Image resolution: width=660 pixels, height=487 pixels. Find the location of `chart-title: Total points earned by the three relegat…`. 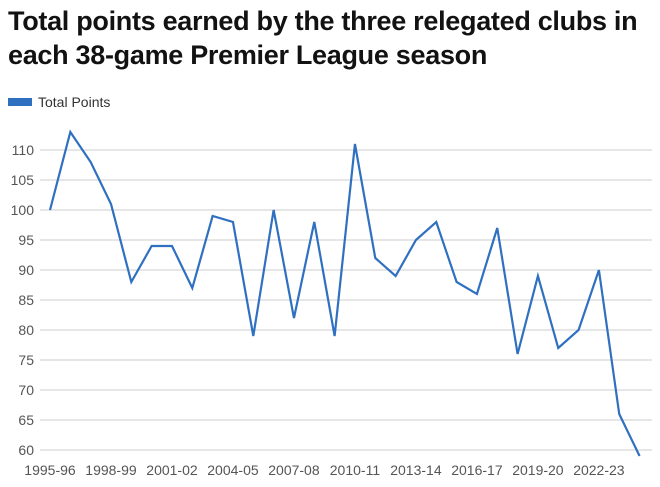

chart-title: Total points earned by the three relegat… is located at coordinates (323, 38).